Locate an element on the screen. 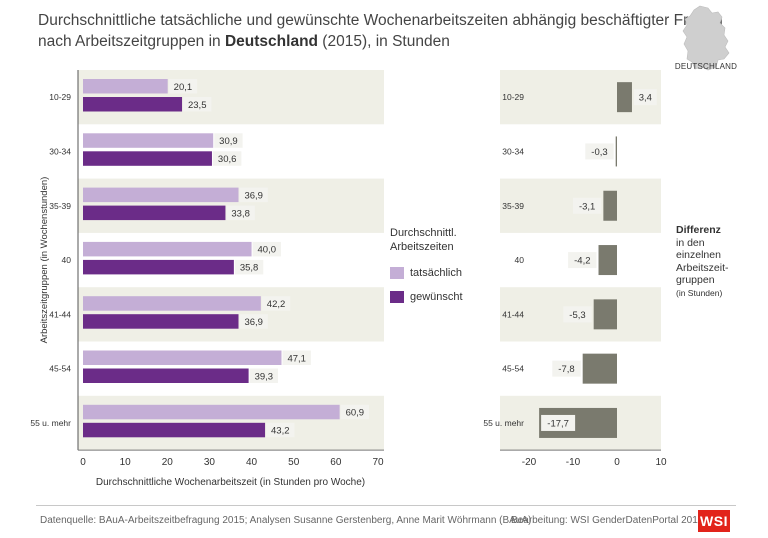  data-label: -7,8 is located at coordinates (566, 369).